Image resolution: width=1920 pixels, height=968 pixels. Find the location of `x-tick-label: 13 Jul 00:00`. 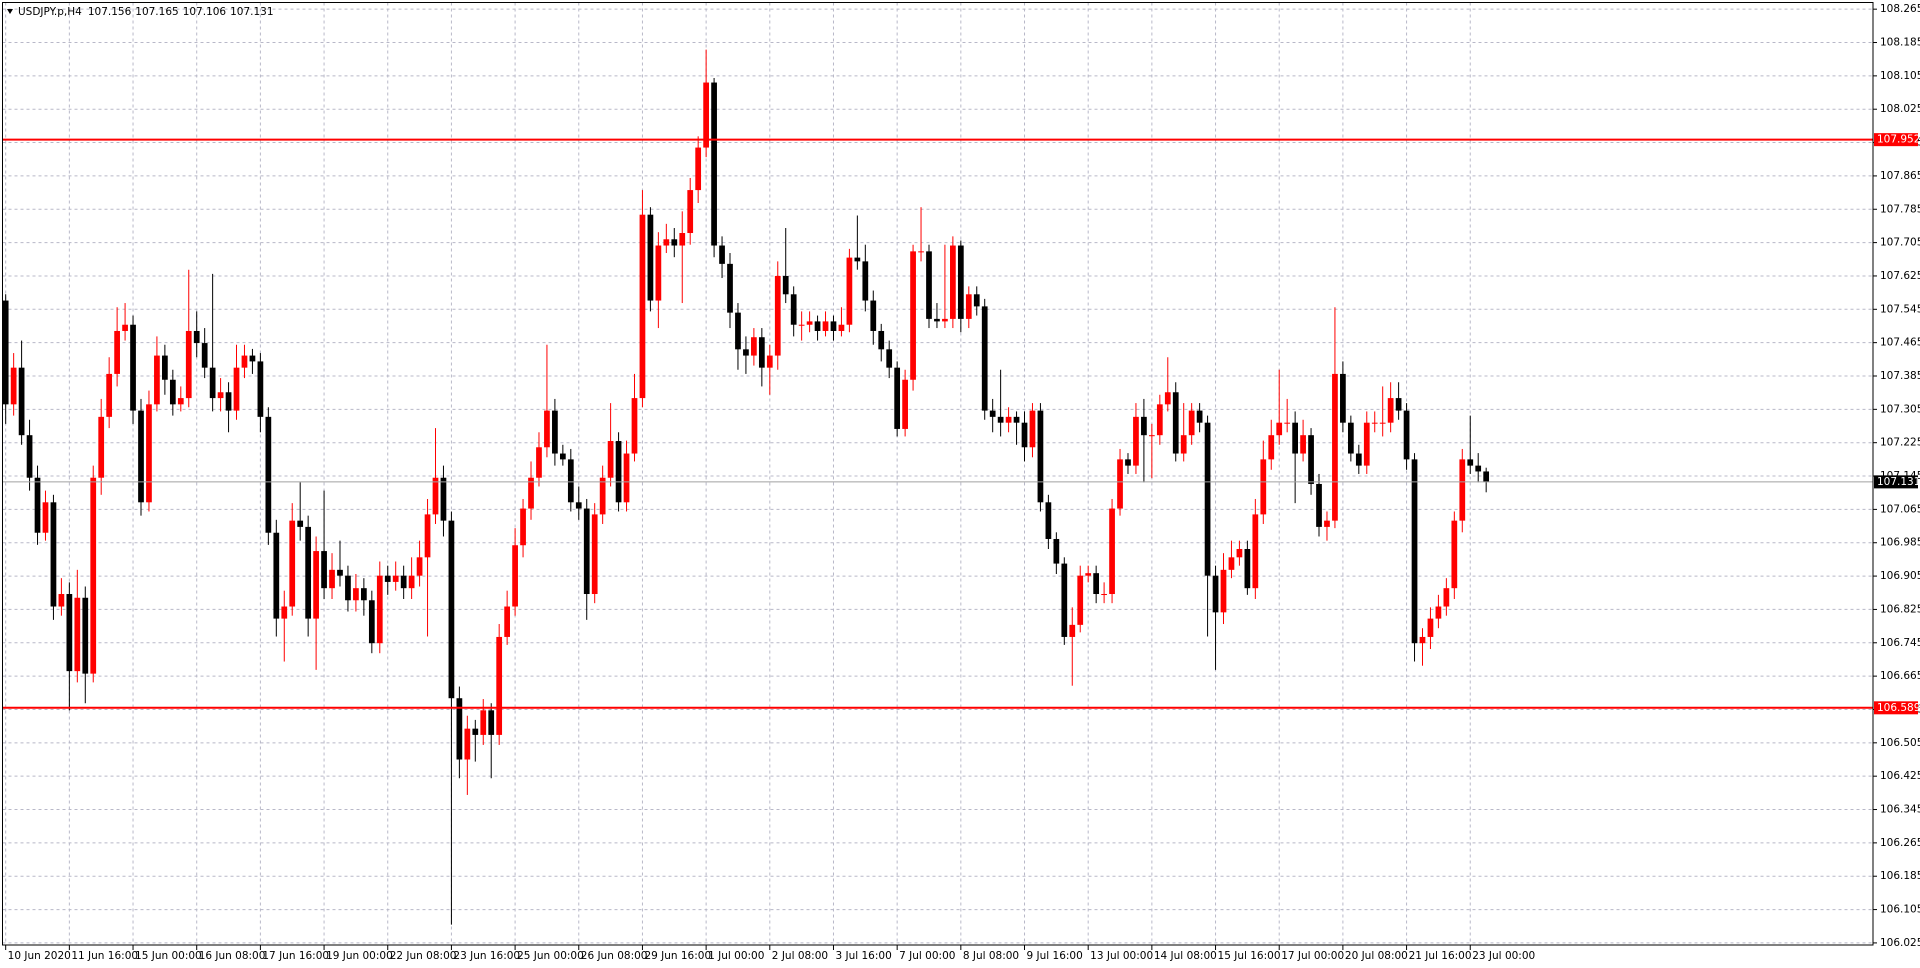

x-tick-label: 13 Jul 00:00 is located at coordinates (1121, 956).